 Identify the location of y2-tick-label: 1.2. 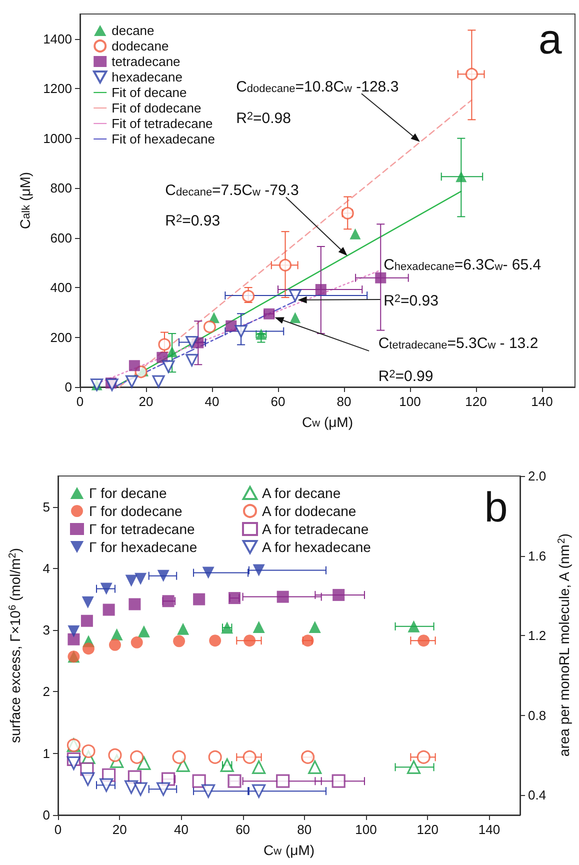
(537, 636).